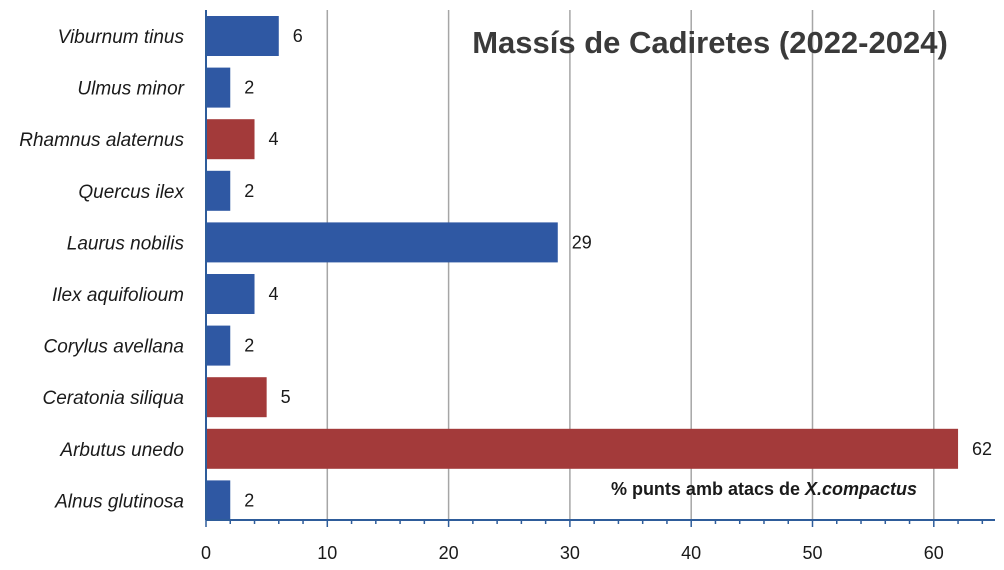 This screenshot has height=570, width=1004. Describe the element at coordinates (860, 489) in the screenshot. I see `x-axis-title-species: X.compactus` at that location.